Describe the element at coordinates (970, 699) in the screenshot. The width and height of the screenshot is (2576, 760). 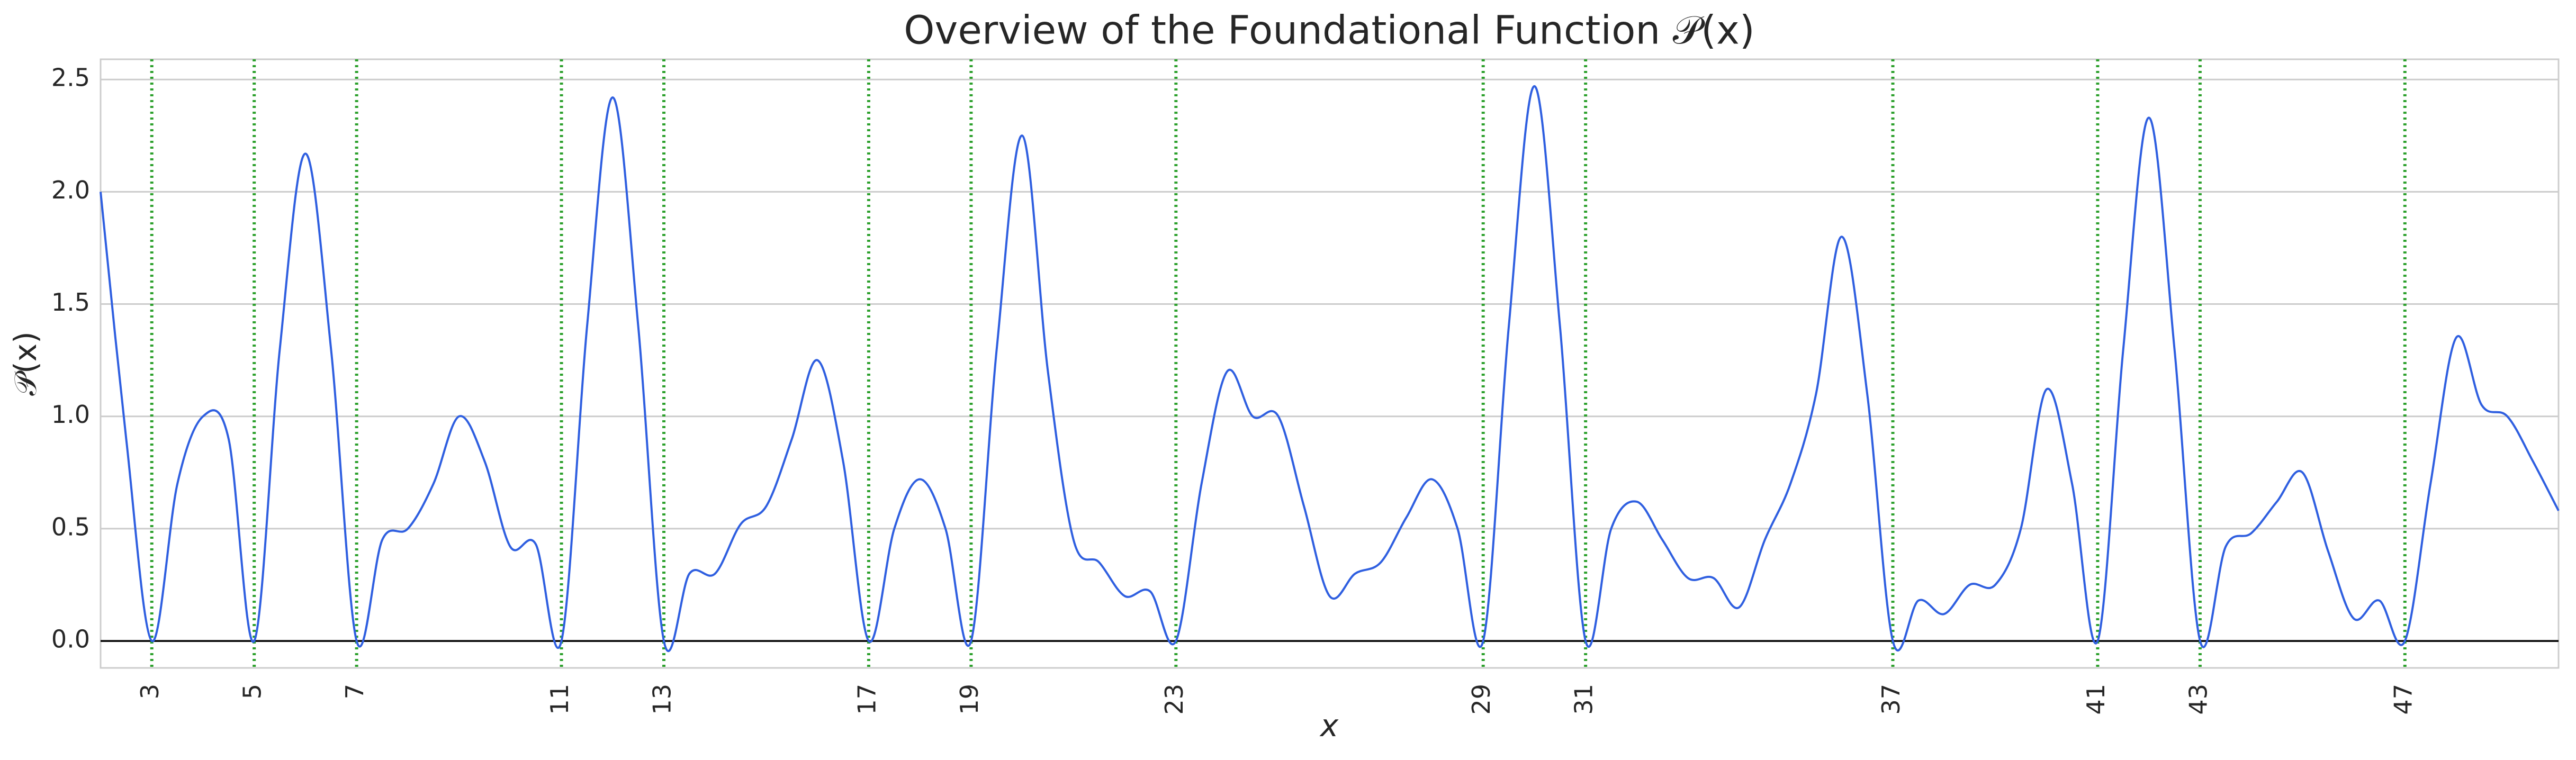
I see `x-tick-label: 19` at that location.